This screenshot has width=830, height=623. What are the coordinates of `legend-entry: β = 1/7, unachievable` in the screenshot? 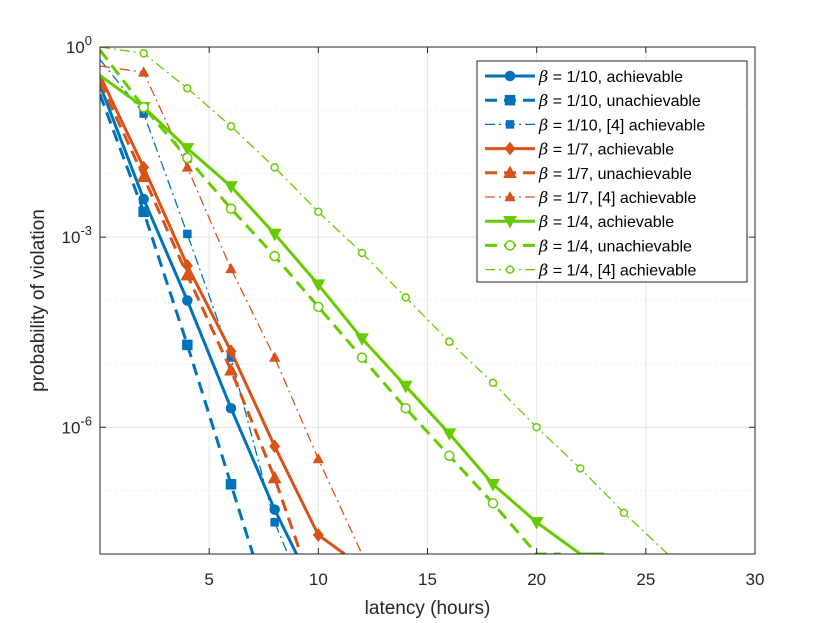 It's located at (588, 173).